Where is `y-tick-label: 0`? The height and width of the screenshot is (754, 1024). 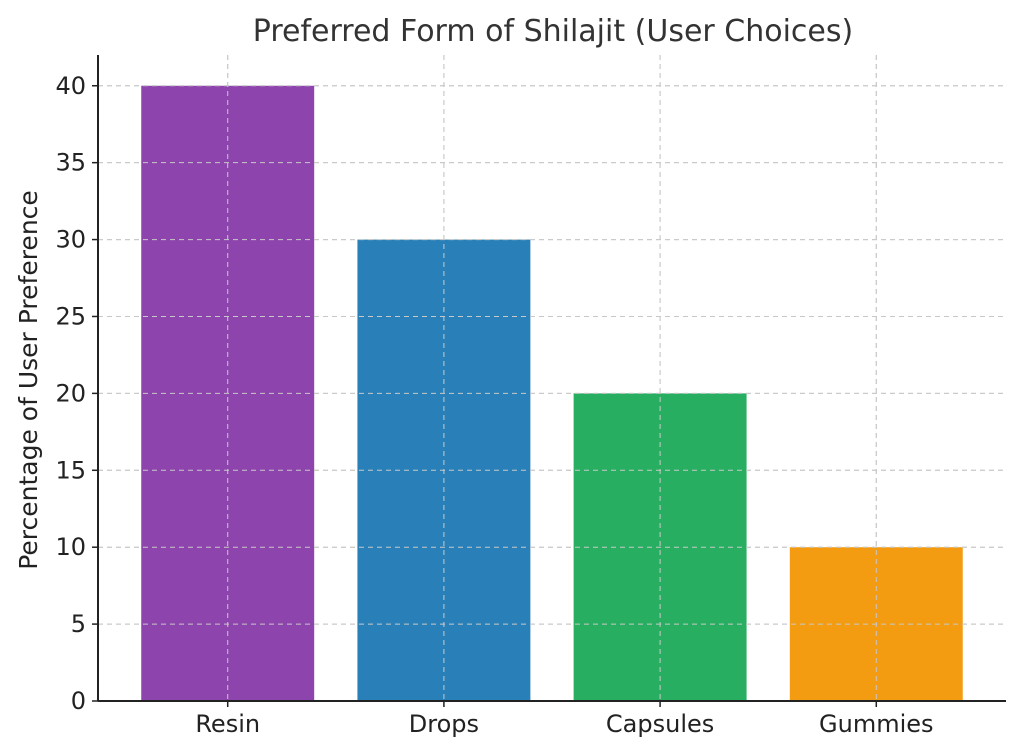 y-tick-label: 0 is located at coordinates (78, 701).